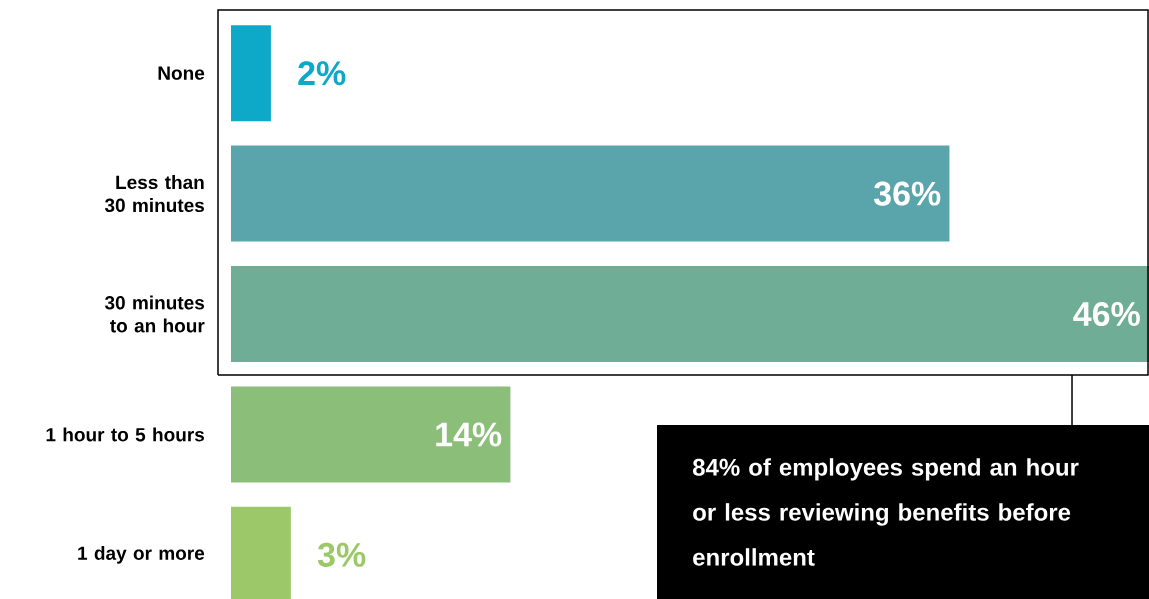  Describe the element at coordinates (885, 512) in the screenshot. I see `annotation: 84% of employees spend an hour or less reviewing benefits before enrollment` at that location.